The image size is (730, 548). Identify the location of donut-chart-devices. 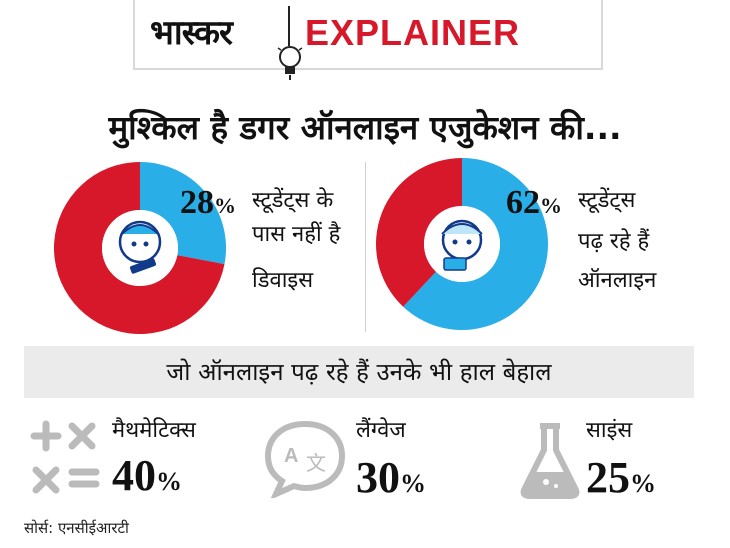
(140, 248).